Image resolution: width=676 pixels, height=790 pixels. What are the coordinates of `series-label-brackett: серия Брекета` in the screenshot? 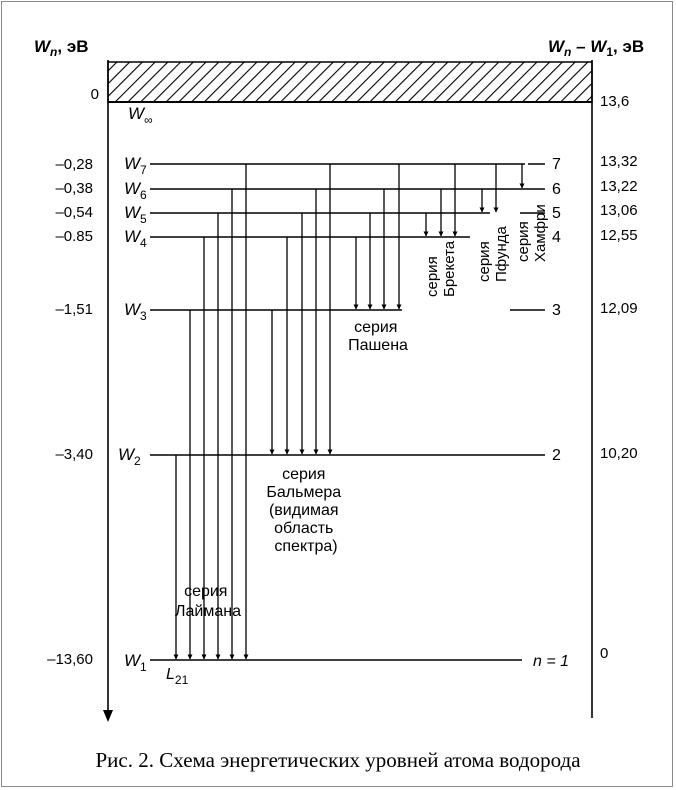 It's located at (441, 268).